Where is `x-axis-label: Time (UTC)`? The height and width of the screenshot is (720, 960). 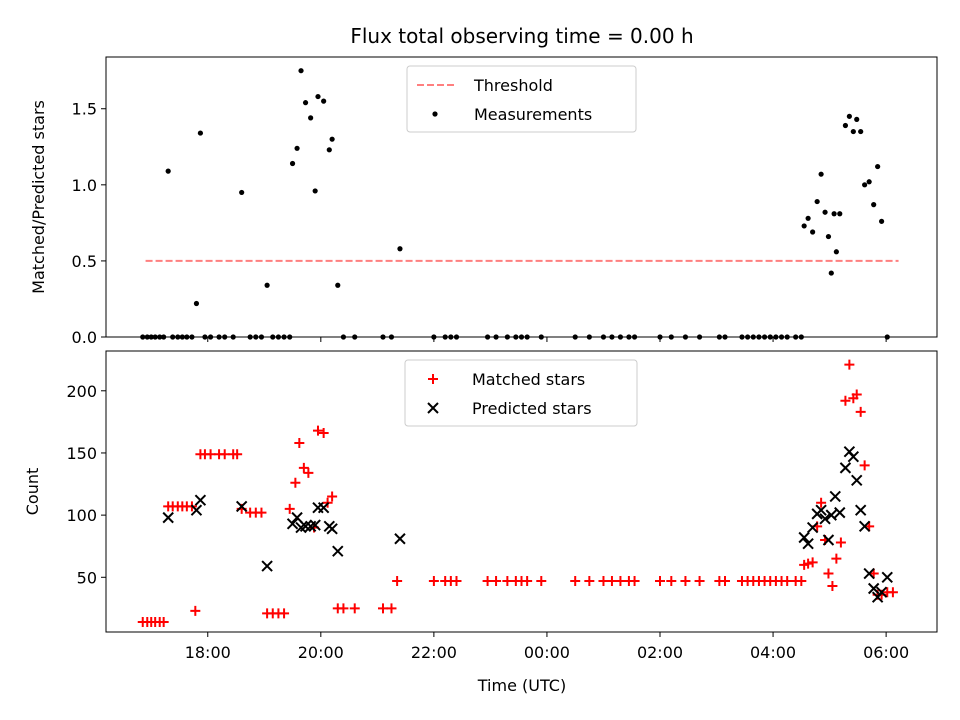 x-axis-label: Time (UTC) is located at coordinates (521, 685).